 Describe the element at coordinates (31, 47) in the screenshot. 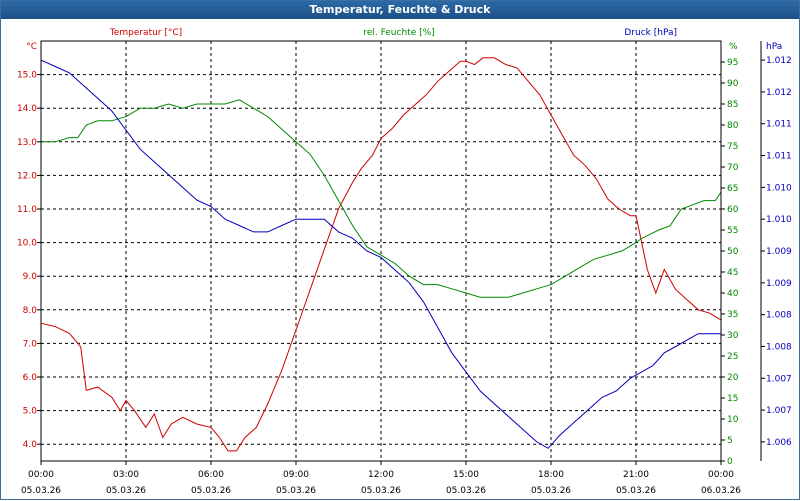

I see `temp-unit: °C` at that location.